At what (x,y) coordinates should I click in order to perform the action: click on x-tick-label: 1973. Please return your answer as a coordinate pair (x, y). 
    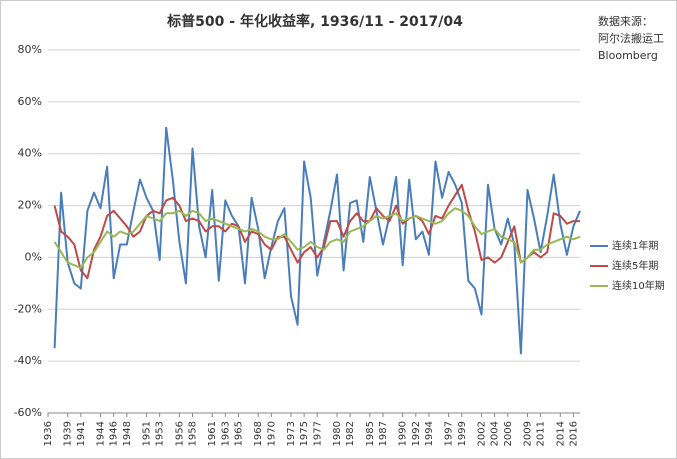
    Looking at the image, I should click on (291, 433).